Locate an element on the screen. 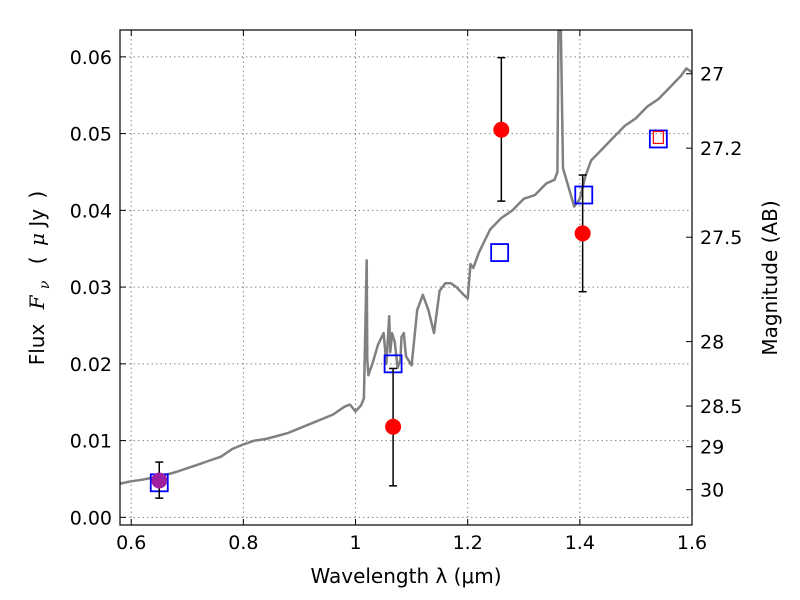 The height and width of the screenshot is (600, 800). right-tick-label: 29 is located at coordinates (712, 448).